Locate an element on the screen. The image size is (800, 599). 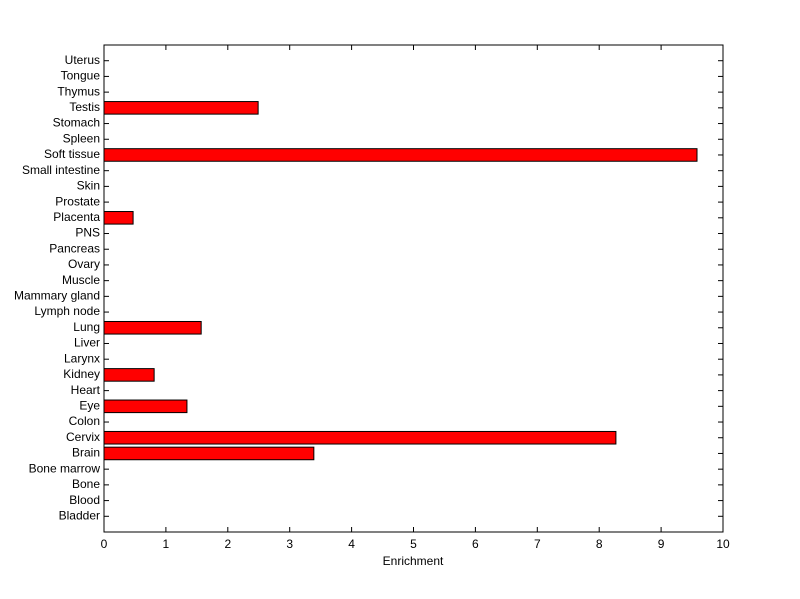
y-tick-label: Small intestine is located at coordinates (61, 170).